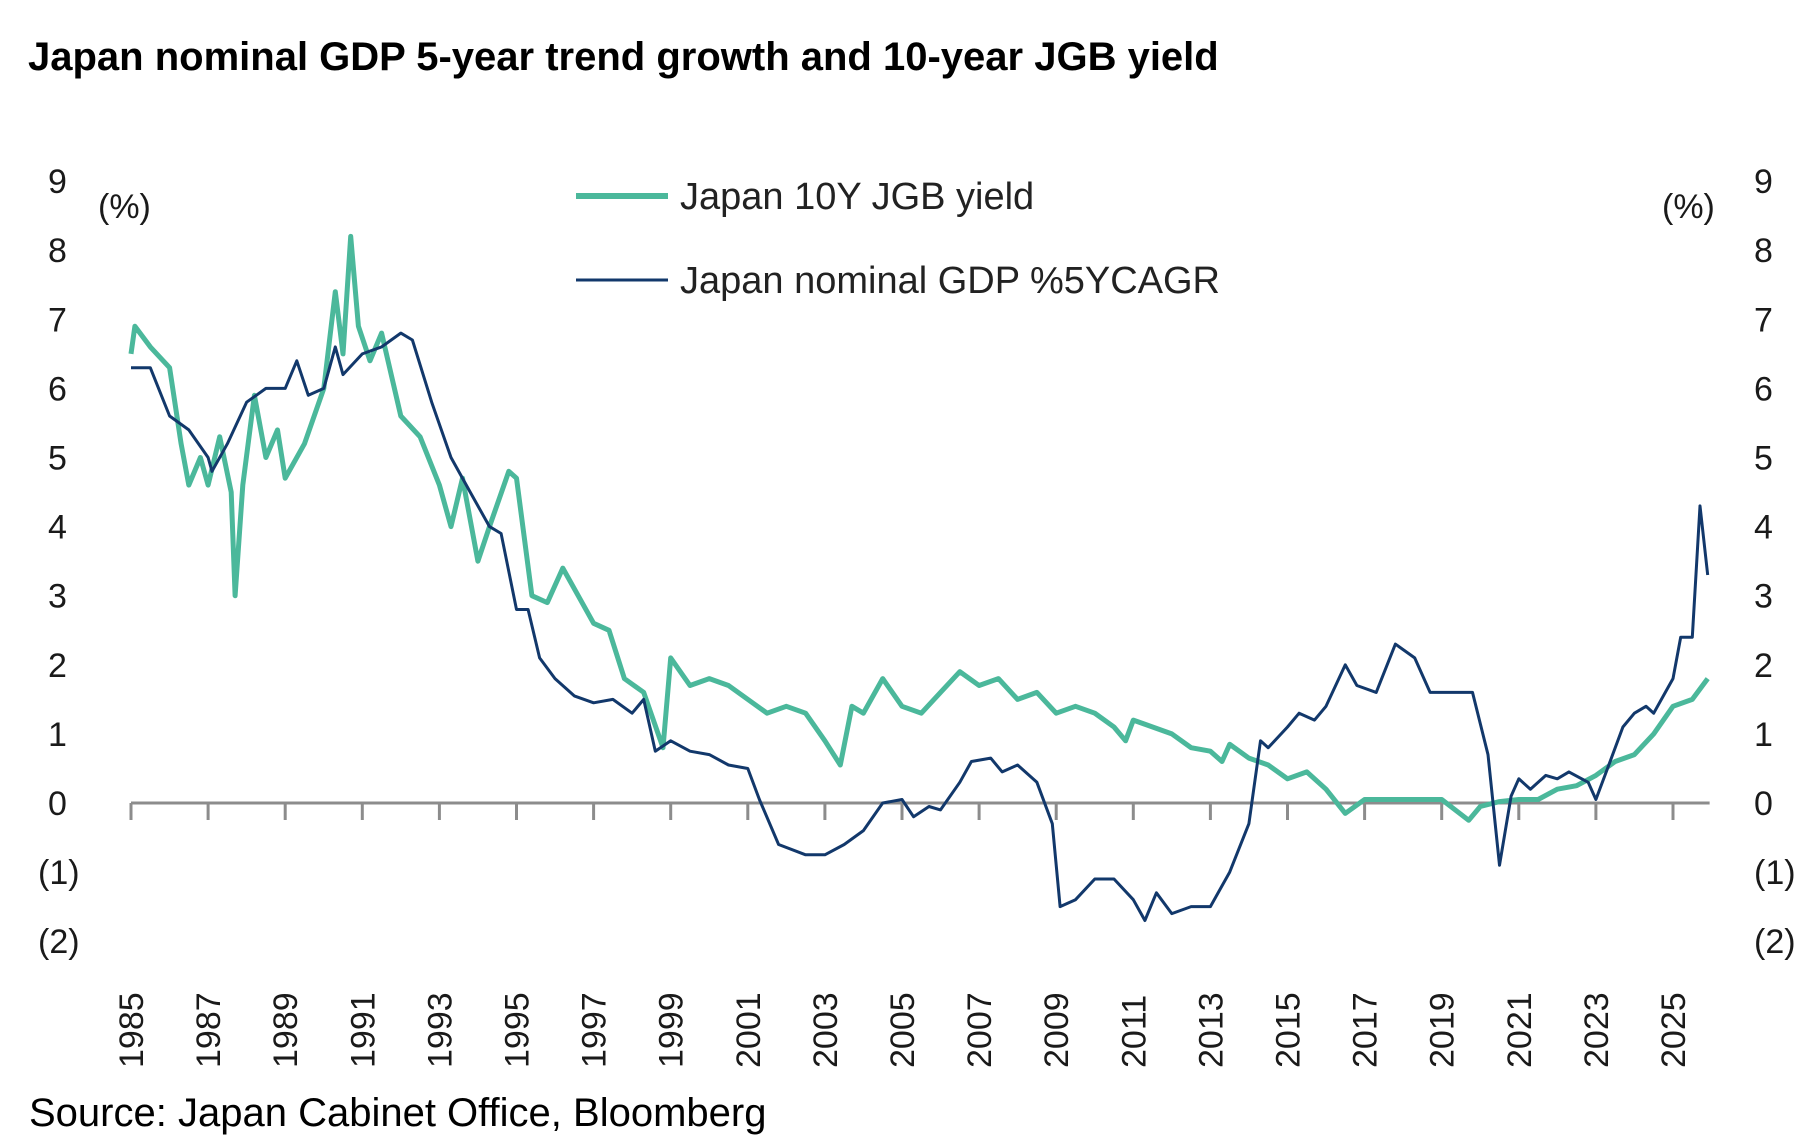 The height and width of the screenshot is (1135, 1813). I want to click on x-tick-label: 2021, so click(1520, 1030).